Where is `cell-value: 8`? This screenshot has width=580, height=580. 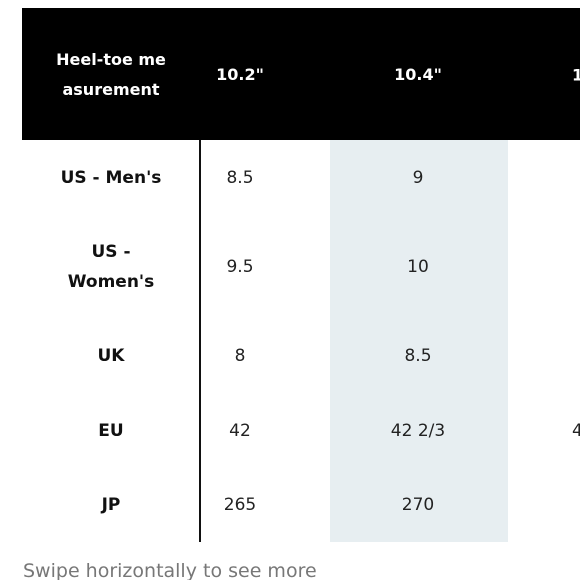 cell-value: 8 is located at coordinates (240, 356).